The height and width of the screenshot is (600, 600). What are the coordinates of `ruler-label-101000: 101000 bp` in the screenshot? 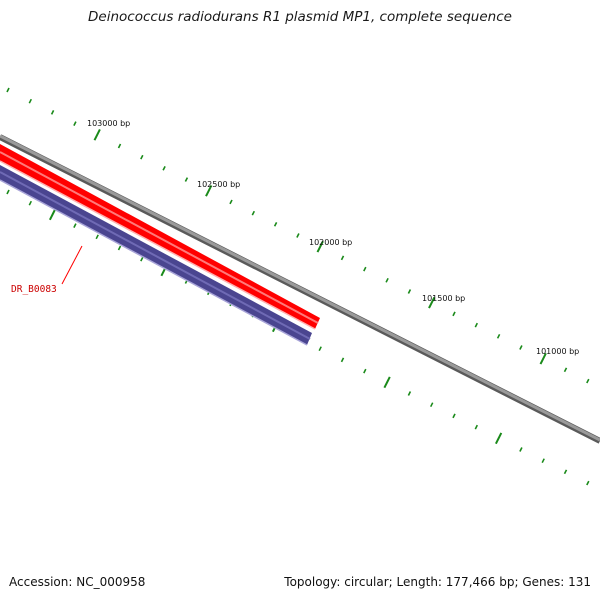 It's located at (557, 351).